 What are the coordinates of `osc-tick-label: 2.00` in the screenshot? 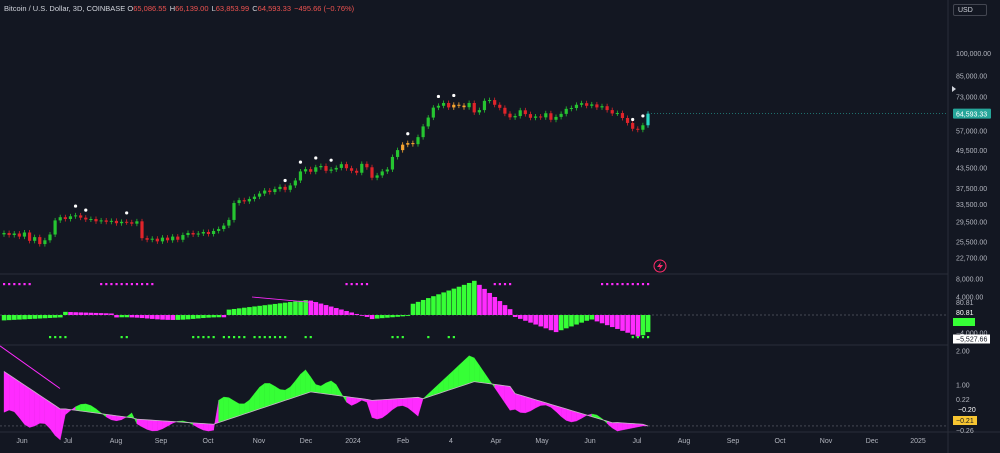 It's located at (963, 352).